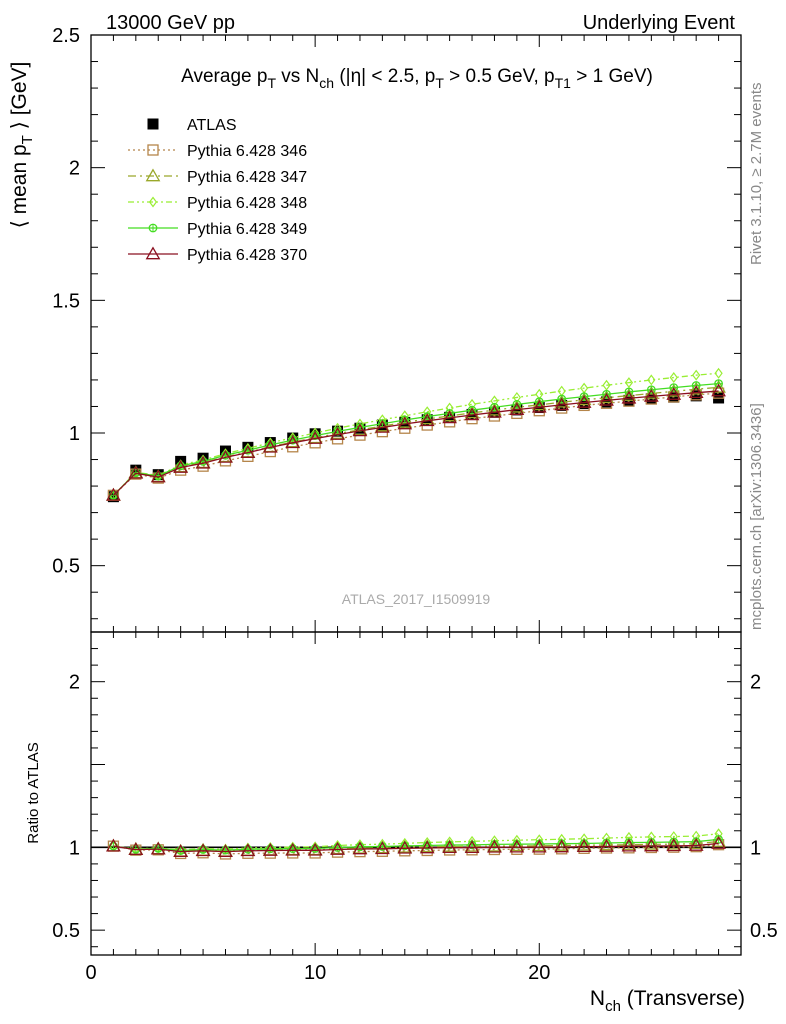 The image size is (786, 1024). Describe the element at coordinates (315, 973) in the screenshot. I see `x-tick-label: 10` at that location.